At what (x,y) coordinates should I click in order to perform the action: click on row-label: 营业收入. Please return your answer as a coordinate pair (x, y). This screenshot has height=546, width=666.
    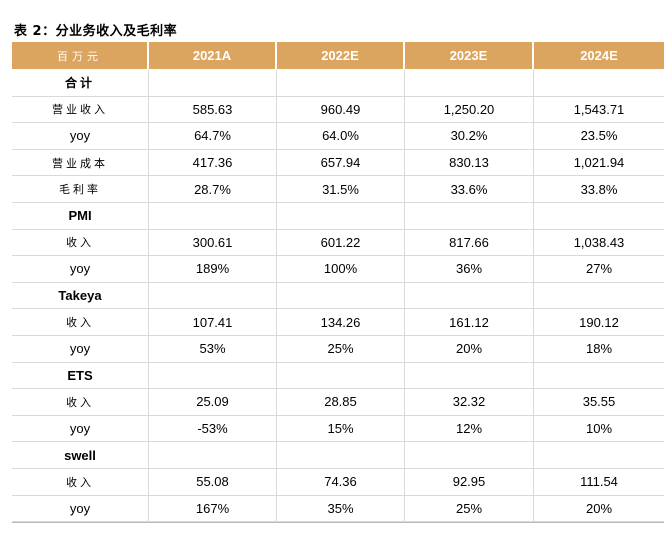
    Looking at the image, I should click on (80, 110).